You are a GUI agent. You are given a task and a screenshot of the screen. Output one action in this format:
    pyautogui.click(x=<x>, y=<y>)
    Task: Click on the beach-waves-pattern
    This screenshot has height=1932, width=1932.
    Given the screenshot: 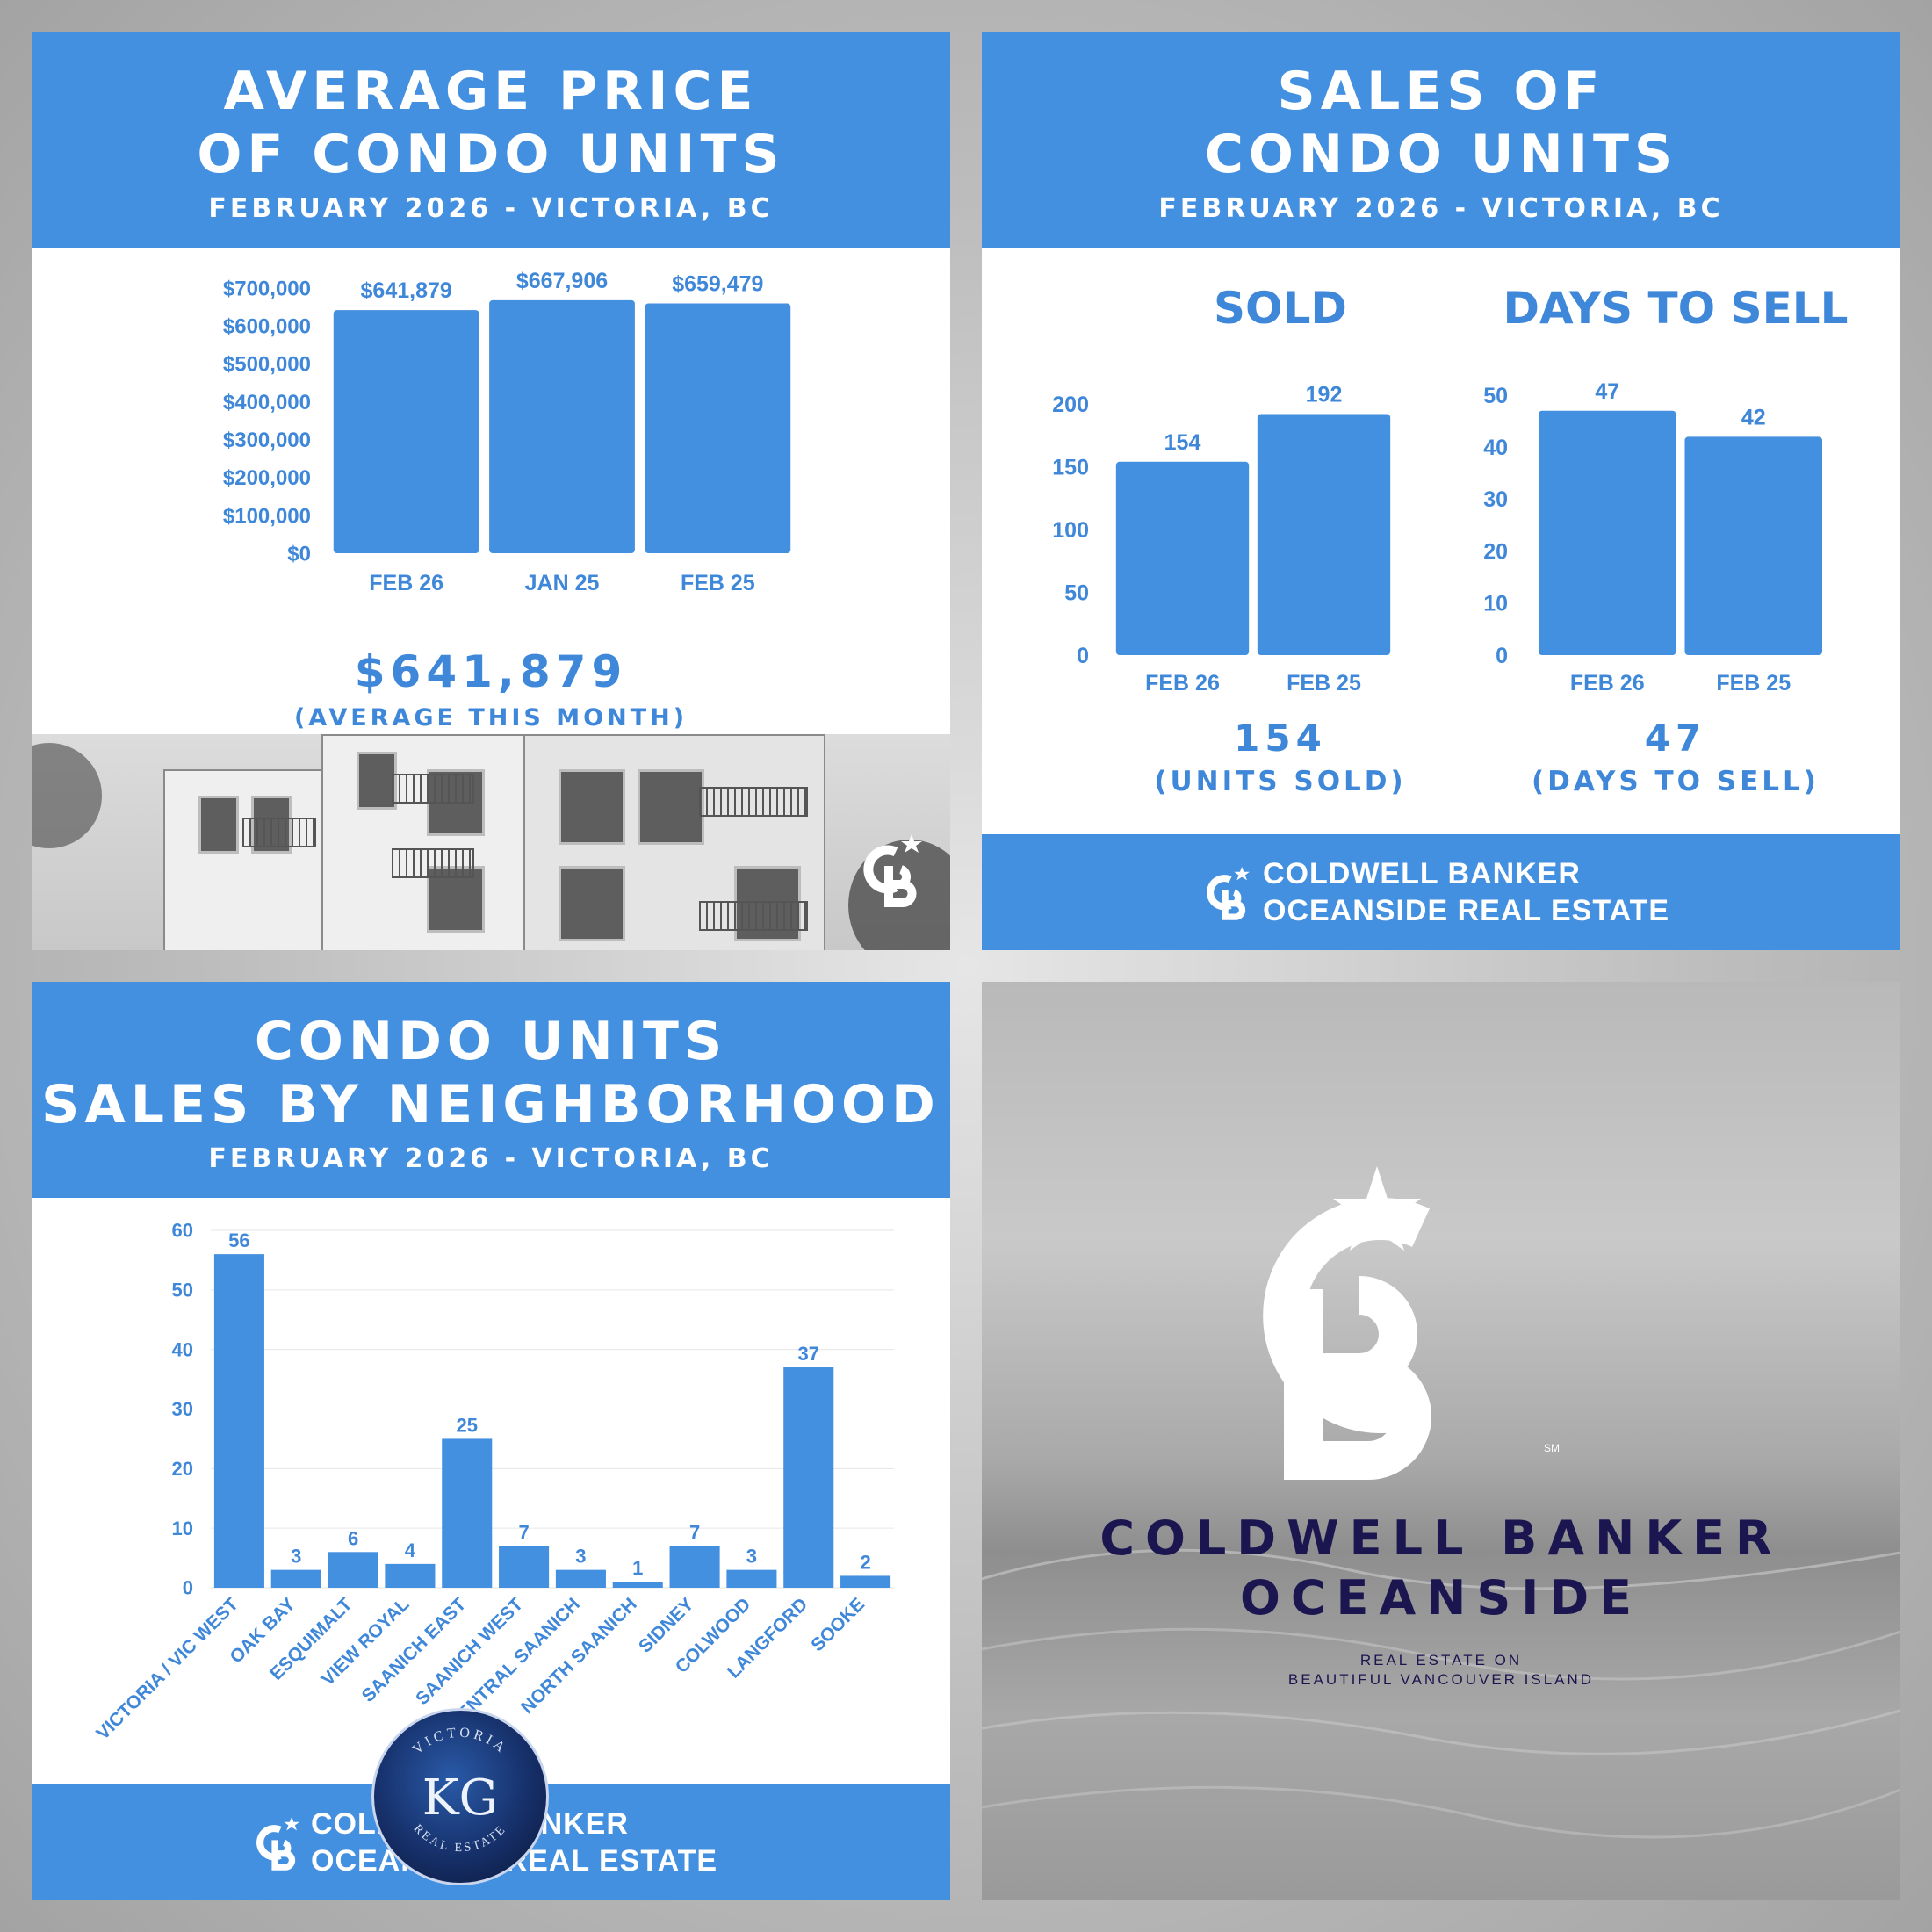 What is the action you would take?
    pyautogui.click(x=1441, y=1694)
    